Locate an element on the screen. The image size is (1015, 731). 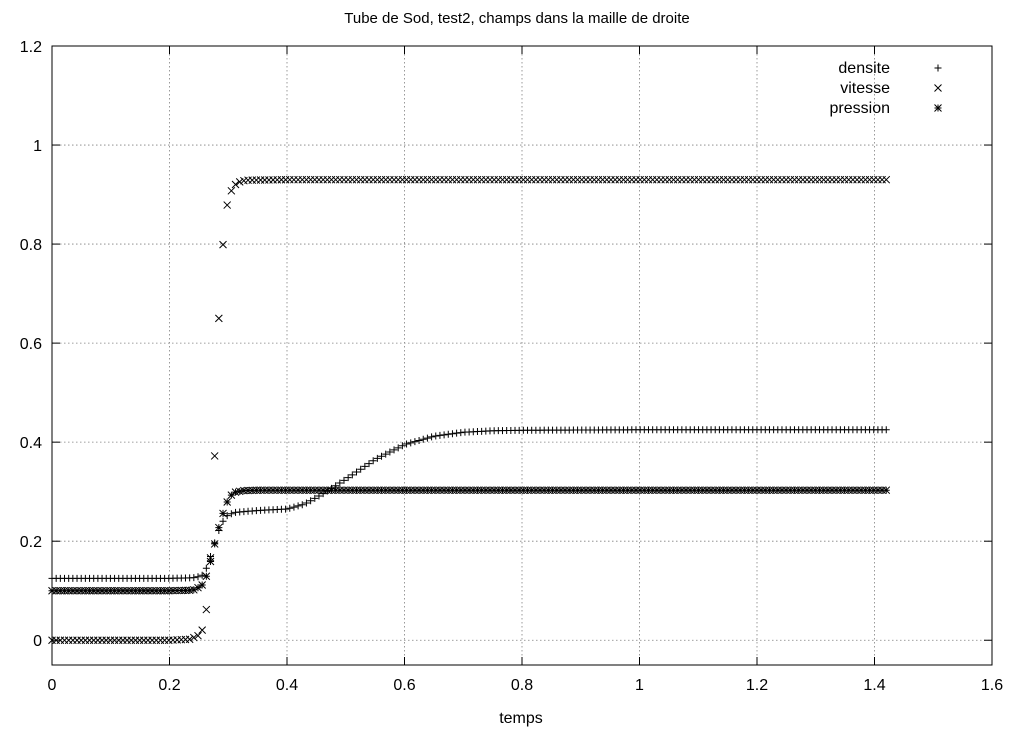
legend-marker-densite is located at coordinates (938, 68).